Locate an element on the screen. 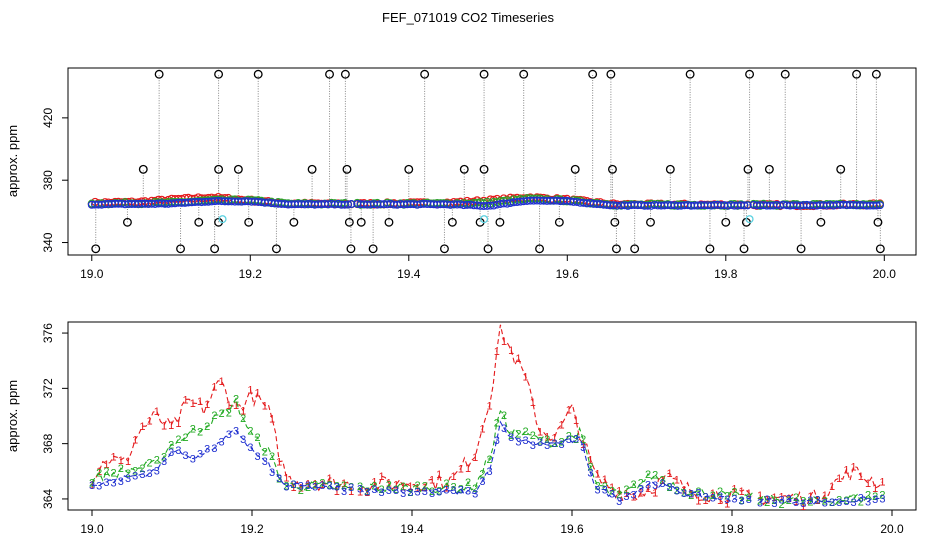  figure-title: FEF_071019 CO2 Timeseries is located at coordinates (468, 17).